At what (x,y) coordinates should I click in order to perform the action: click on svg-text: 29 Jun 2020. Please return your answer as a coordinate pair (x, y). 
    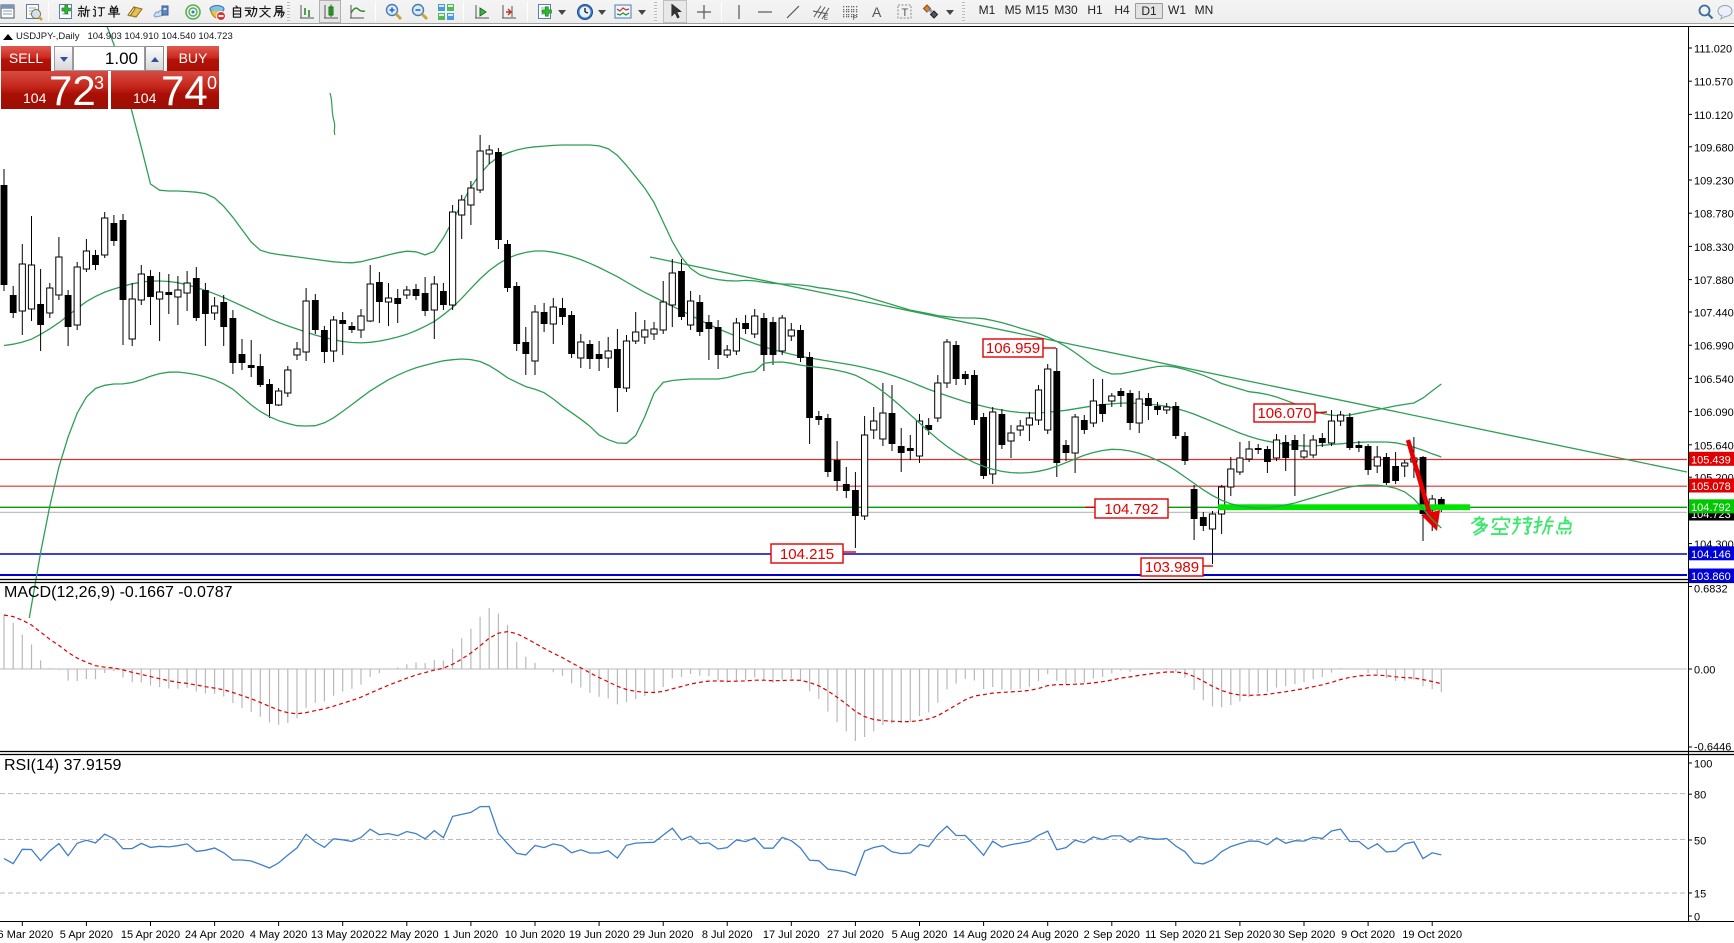
    Looking at the image, I should click on (663, 935).